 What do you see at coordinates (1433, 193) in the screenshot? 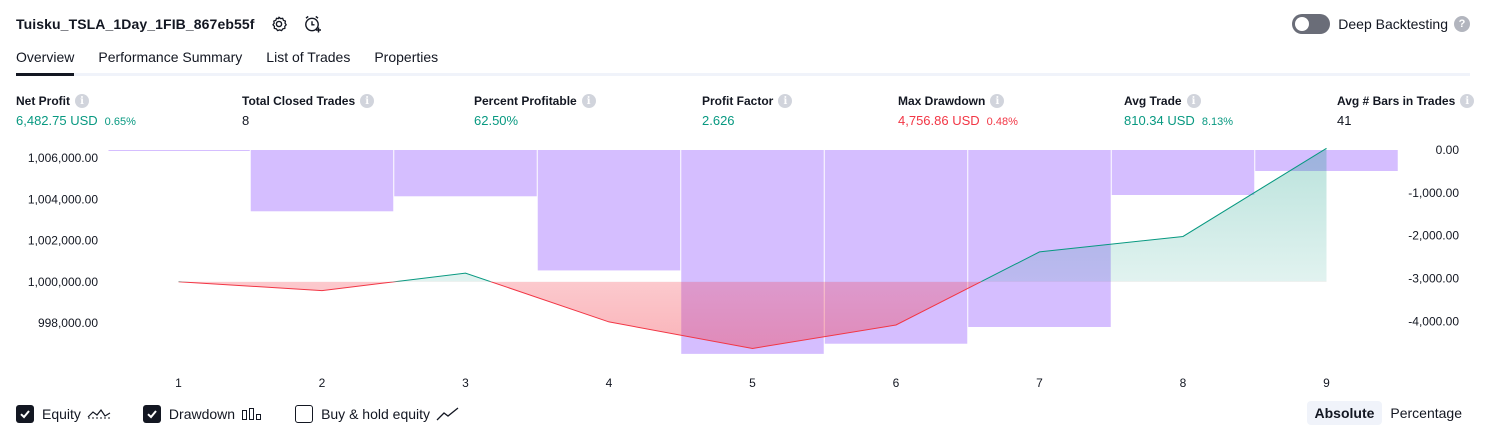
I see `right-axis-tick-label: -1,000.00` at bounding box center [1433, 193].